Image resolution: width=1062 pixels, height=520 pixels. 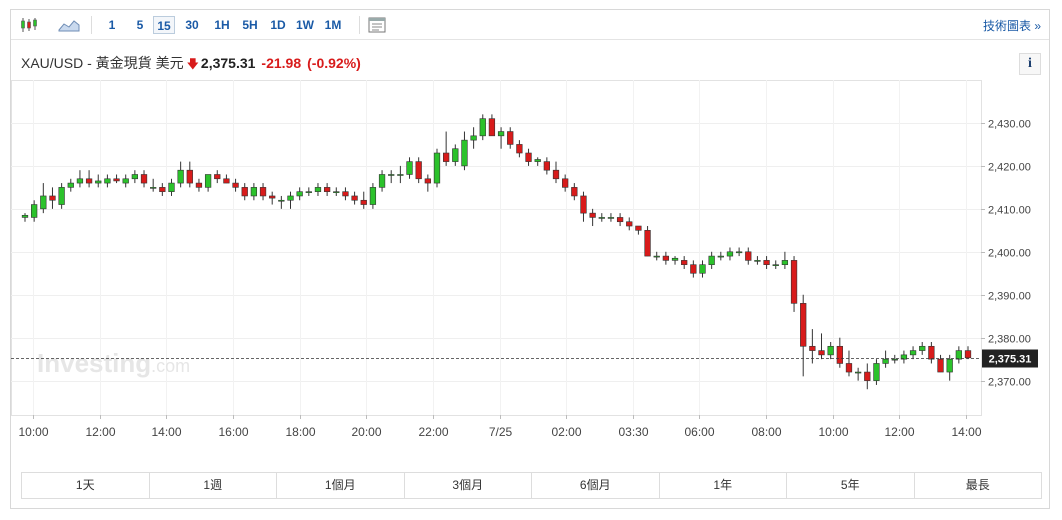 What do you see at coordinates (501, 432) in the screenshot?
I see `x-tick-label: 7/25` at bounding box center [501, 432].